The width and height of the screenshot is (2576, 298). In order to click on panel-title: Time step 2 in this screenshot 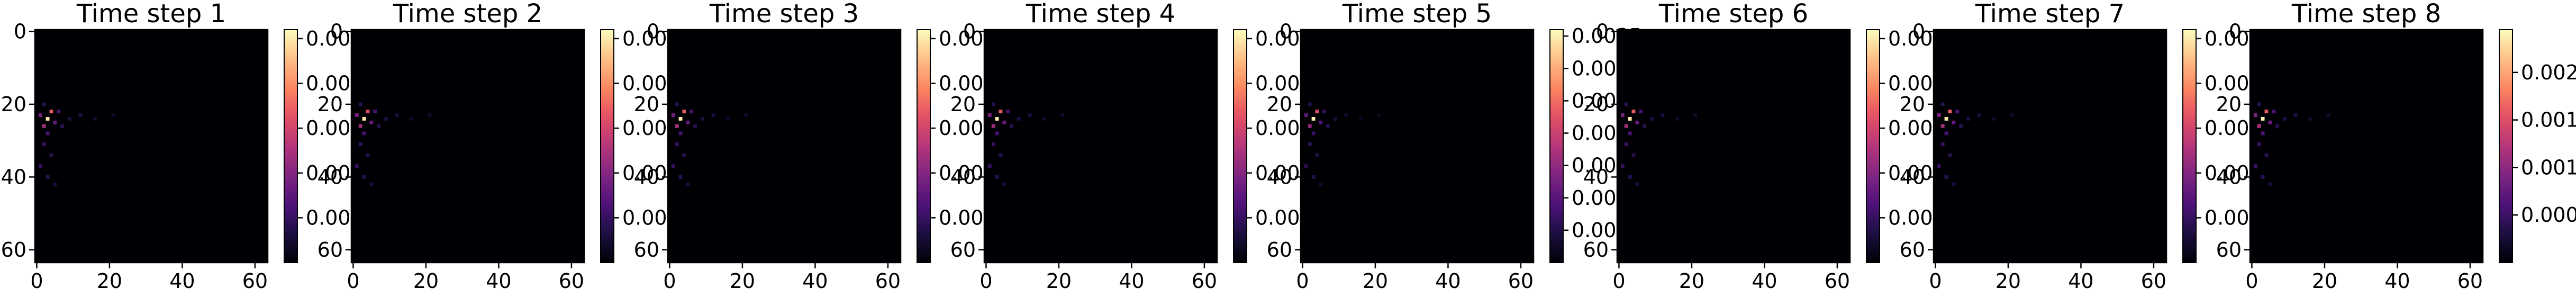, I will do `click(467, 14)`.